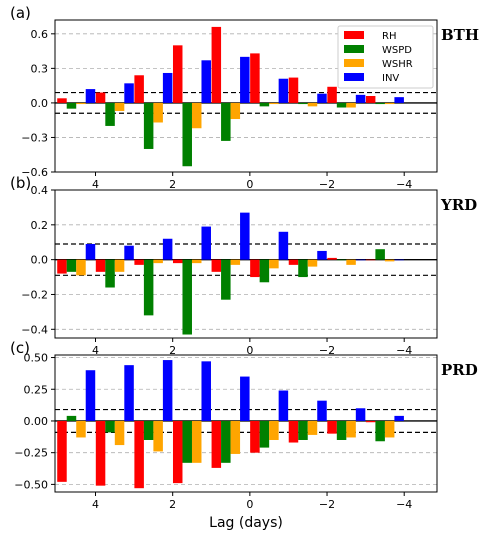 The height and width of the screenshot is (553, 500). Describe the element at coordinates (354, 35) in the screenshot. I see `legend-swatch-rh` at that location.